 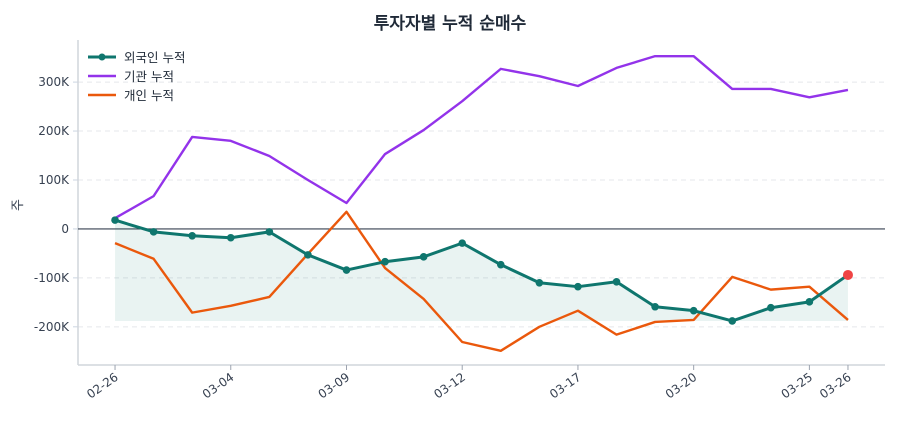 I want to click on legend-label: 외국인 누적, so click(x=154, y=57).